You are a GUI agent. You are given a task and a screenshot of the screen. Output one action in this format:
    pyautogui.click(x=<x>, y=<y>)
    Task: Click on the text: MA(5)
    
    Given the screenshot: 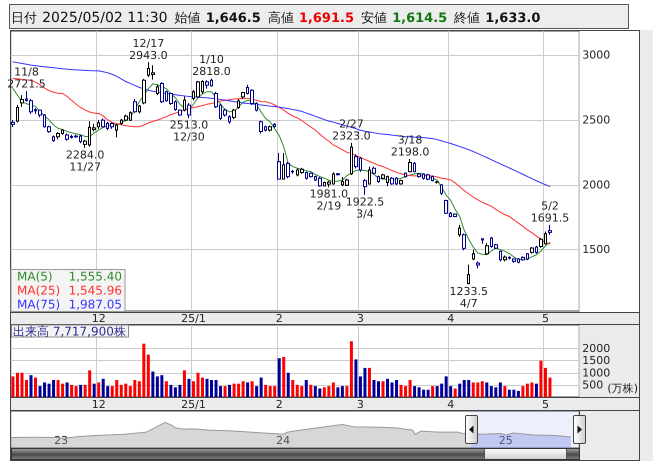 What is the action you would take?
    pyautogui.click(x=35, y=277)
    